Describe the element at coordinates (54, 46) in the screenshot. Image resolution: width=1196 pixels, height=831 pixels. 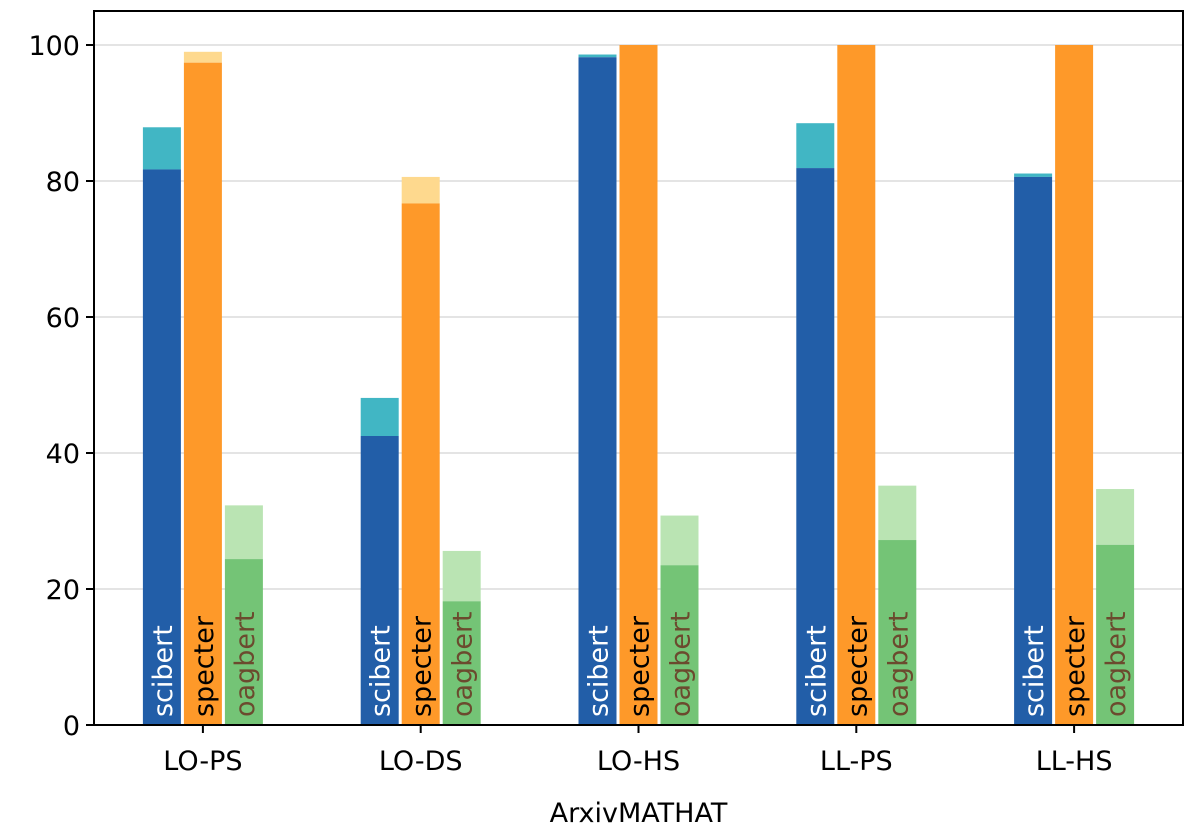
I see `y-tick-label: 100` at that location.